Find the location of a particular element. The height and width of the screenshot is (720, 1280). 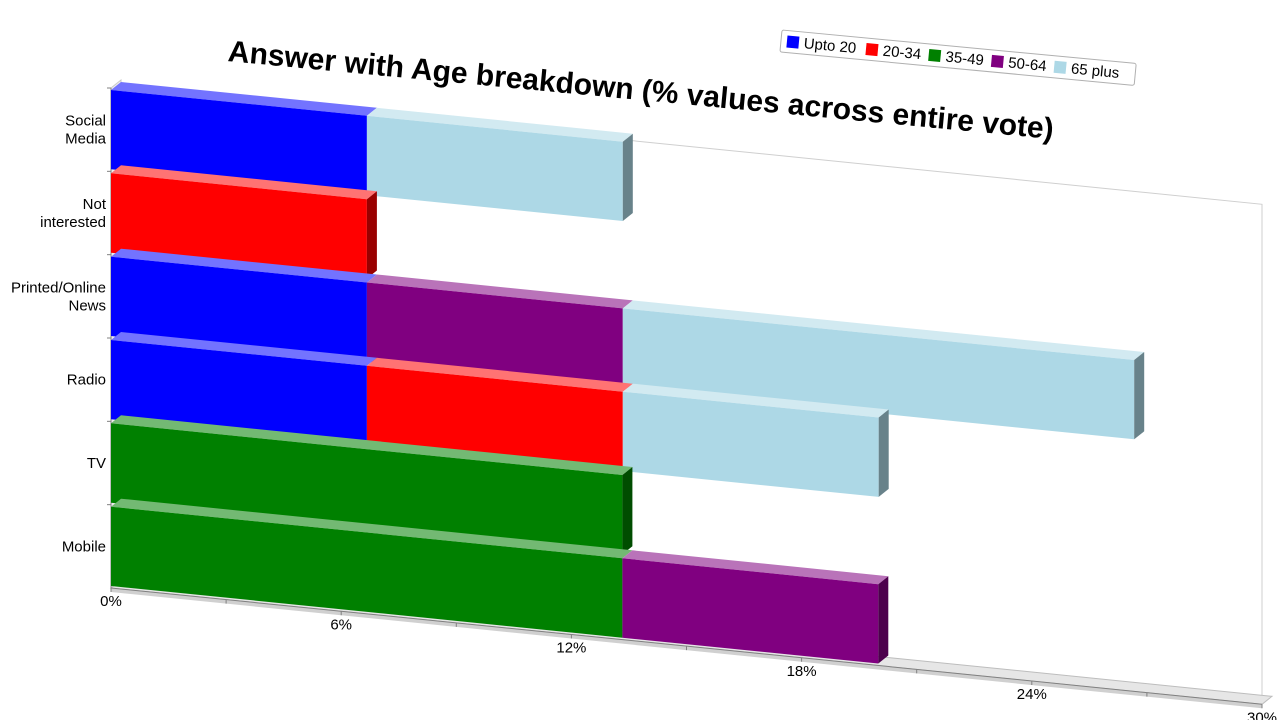

category-label: Mobile is located at coordinates (84, 546).